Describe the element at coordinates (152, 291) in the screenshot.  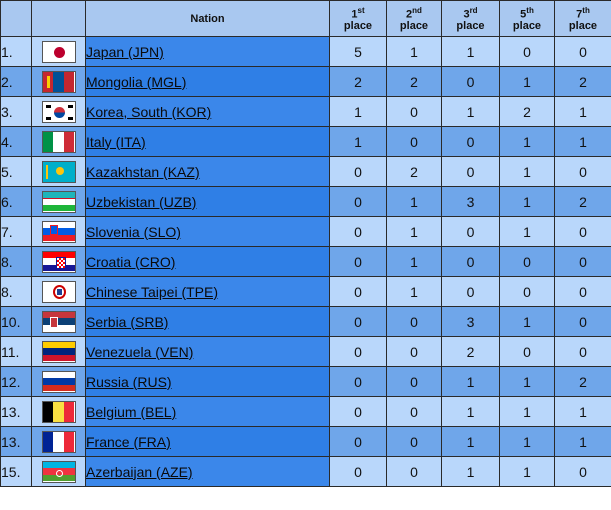
I see `nation-link: Chinese Taipei (TPE)` at that location.